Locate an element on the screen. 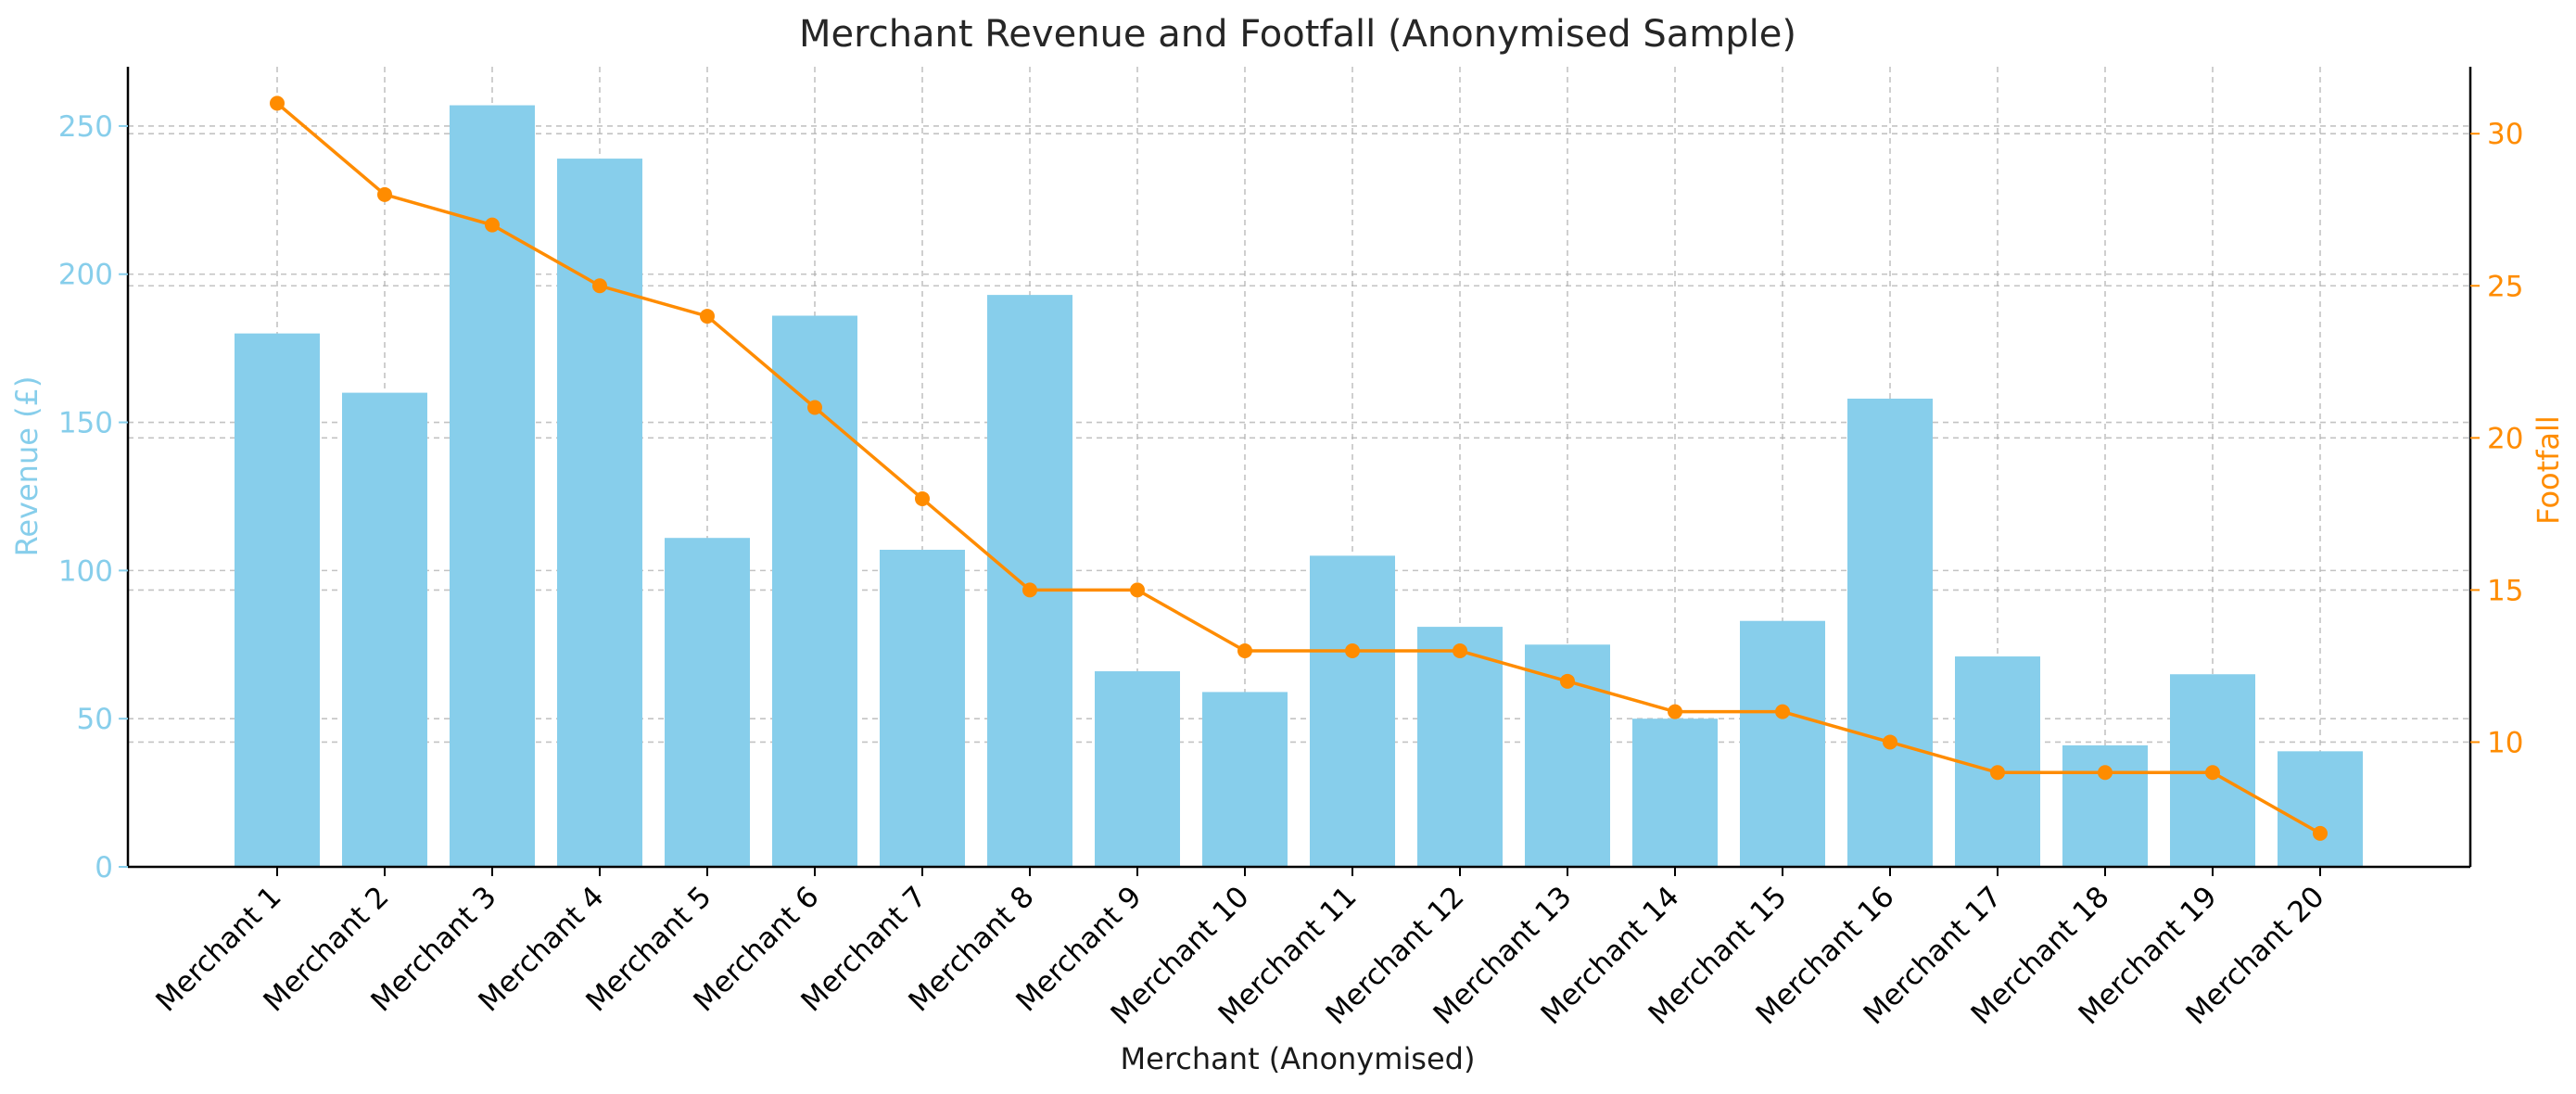 This screenshot has height=1094, width=2576. y2-tick-label: 25 is located at coordinates (2505, 286).